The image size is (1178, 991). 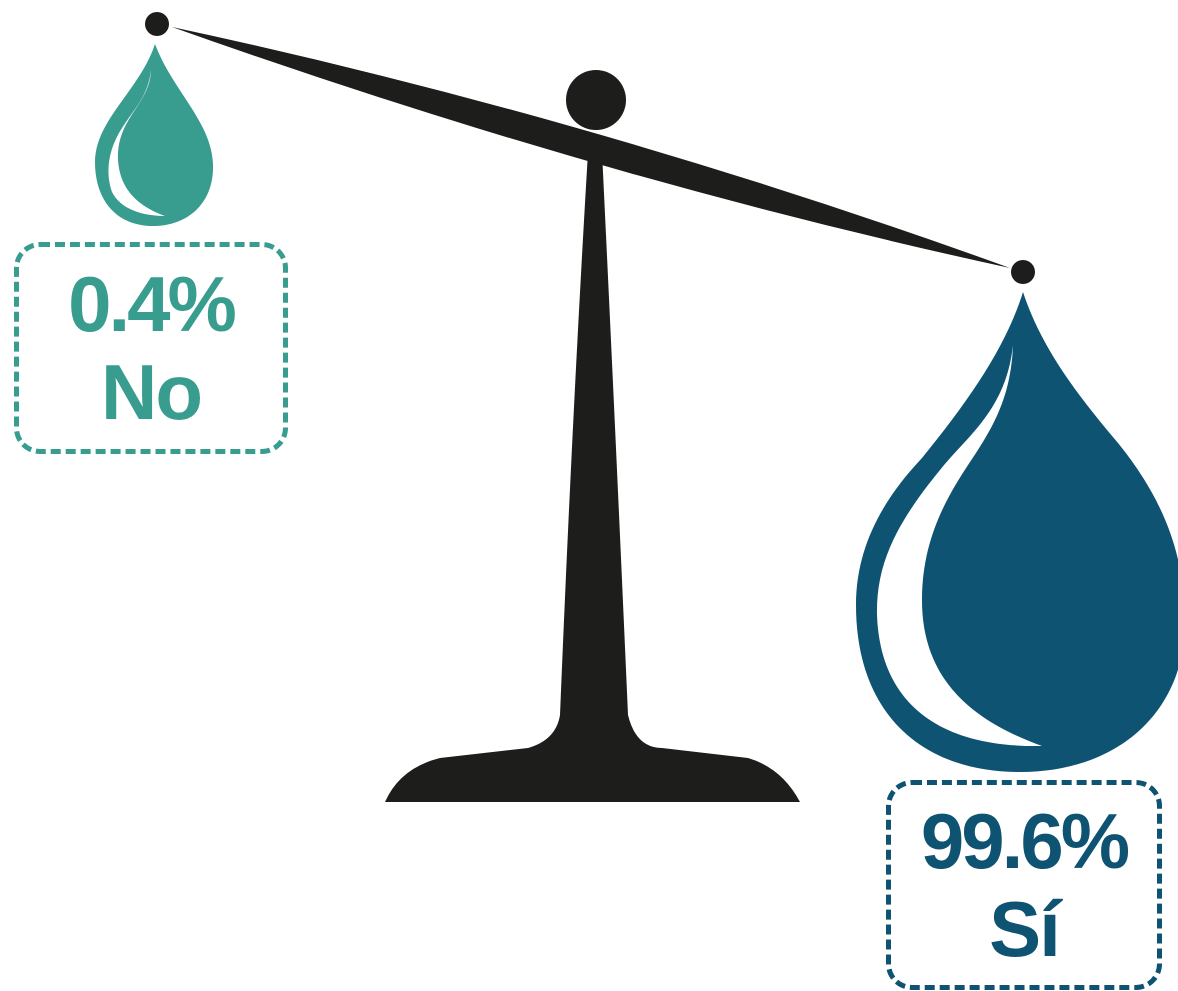 What do you see at coordinates (1025, 929) in the screenshot?
I see `answer-si-label: Sí` at bounding box center [1025, 929].